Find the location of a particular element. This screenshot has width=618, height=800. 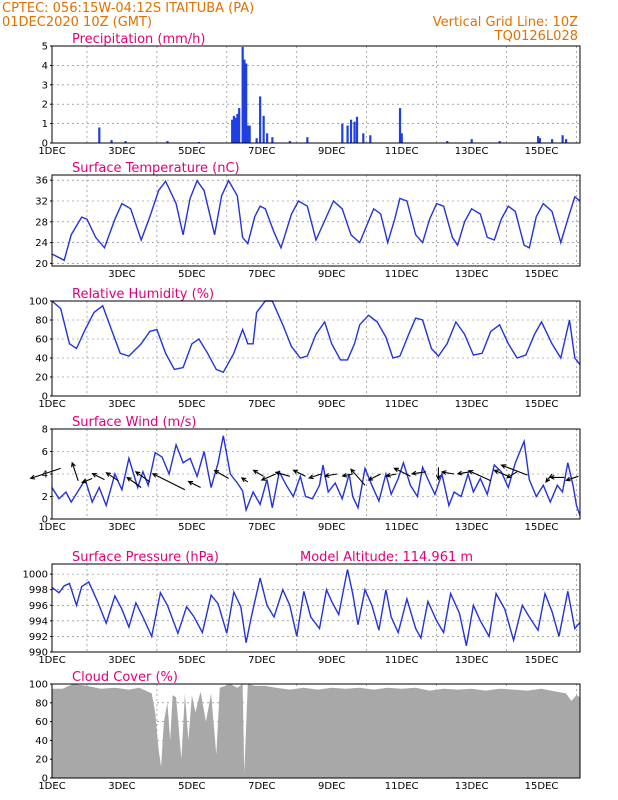

wind-xtick: 5DEC is located at coordinates (191, 527).